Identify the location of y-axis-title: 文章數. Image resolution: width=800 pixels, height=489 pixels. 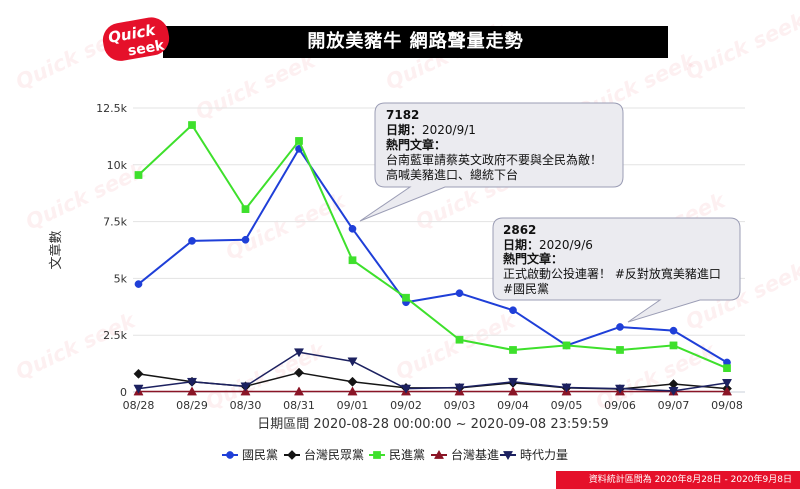
(56, 249).